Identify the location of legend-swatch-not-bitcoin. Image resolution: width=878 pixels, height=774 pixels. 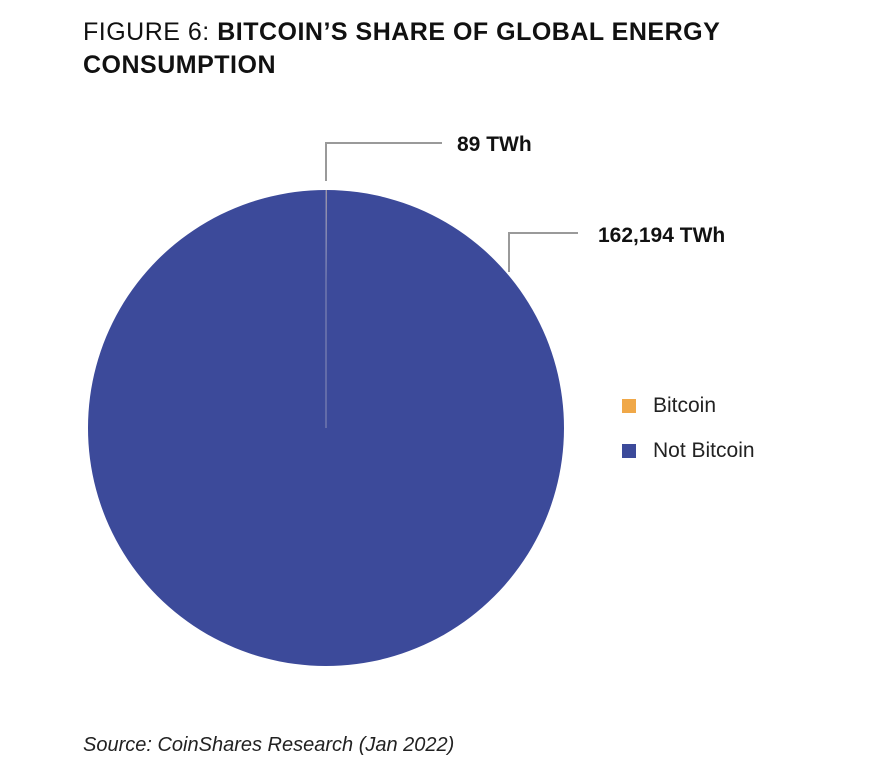
(629, 451).